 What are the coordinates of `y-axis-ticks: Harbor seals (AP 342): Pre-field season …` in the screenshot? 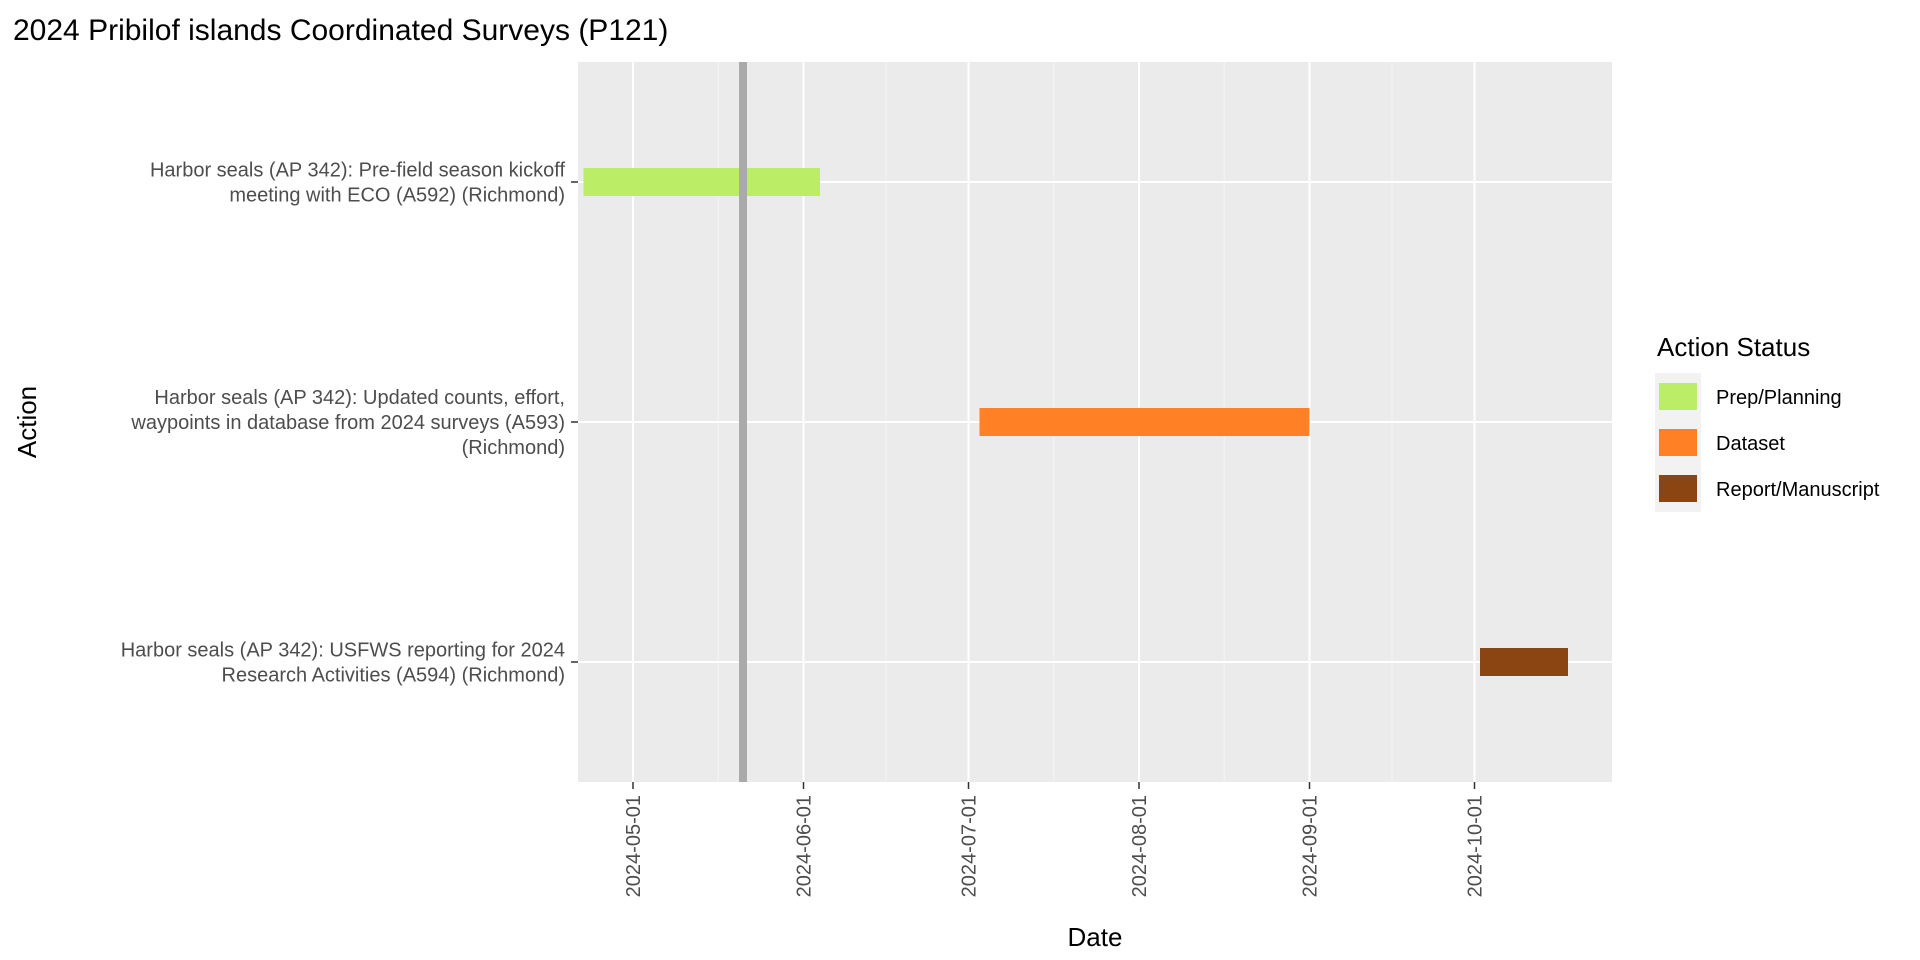 It's located at (349, 423).